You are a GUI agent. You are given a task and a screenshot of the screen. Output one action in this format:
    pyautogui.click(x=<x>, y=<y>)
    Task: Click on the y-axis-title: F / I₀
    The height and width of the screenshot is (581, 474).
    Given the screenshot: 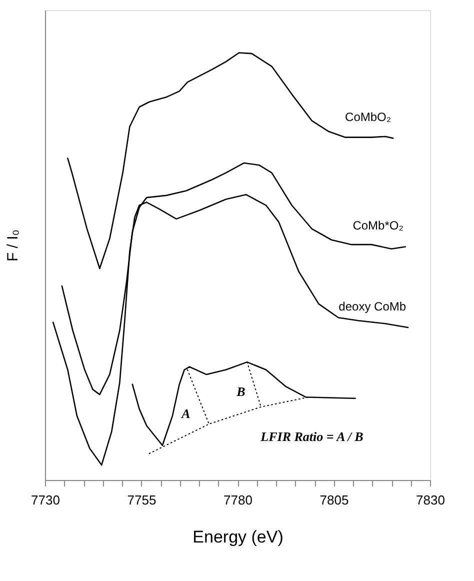 What is the action you would take?
    pyautogui.click(x=13, y=245)
    